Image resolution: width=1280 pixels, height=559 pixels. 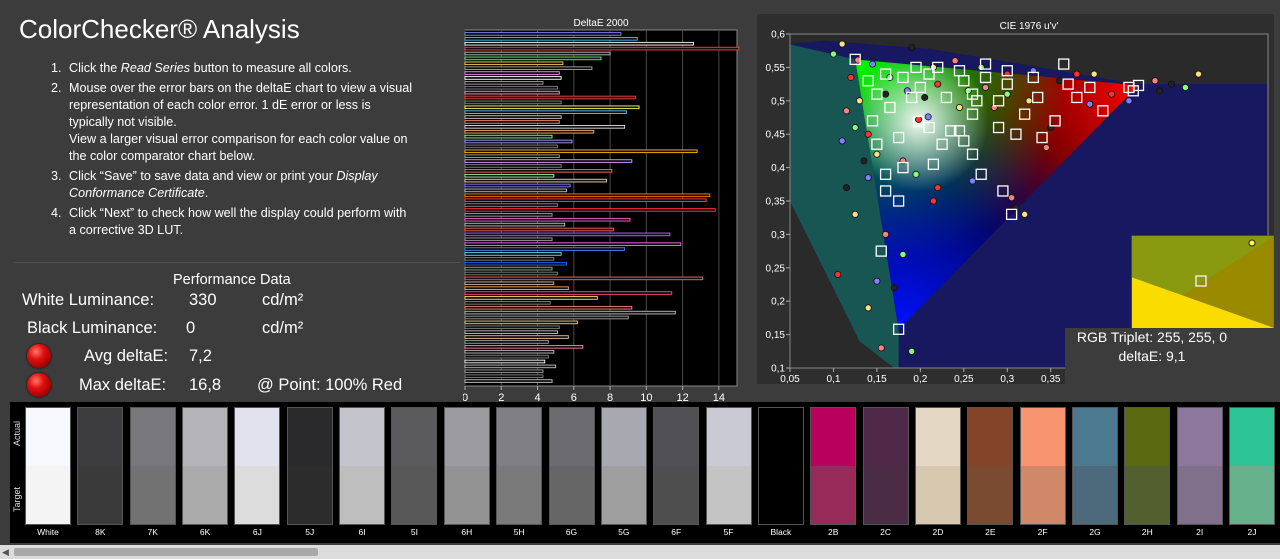 I want to click on patch-label: 2H, so click(x=1147, y=532).